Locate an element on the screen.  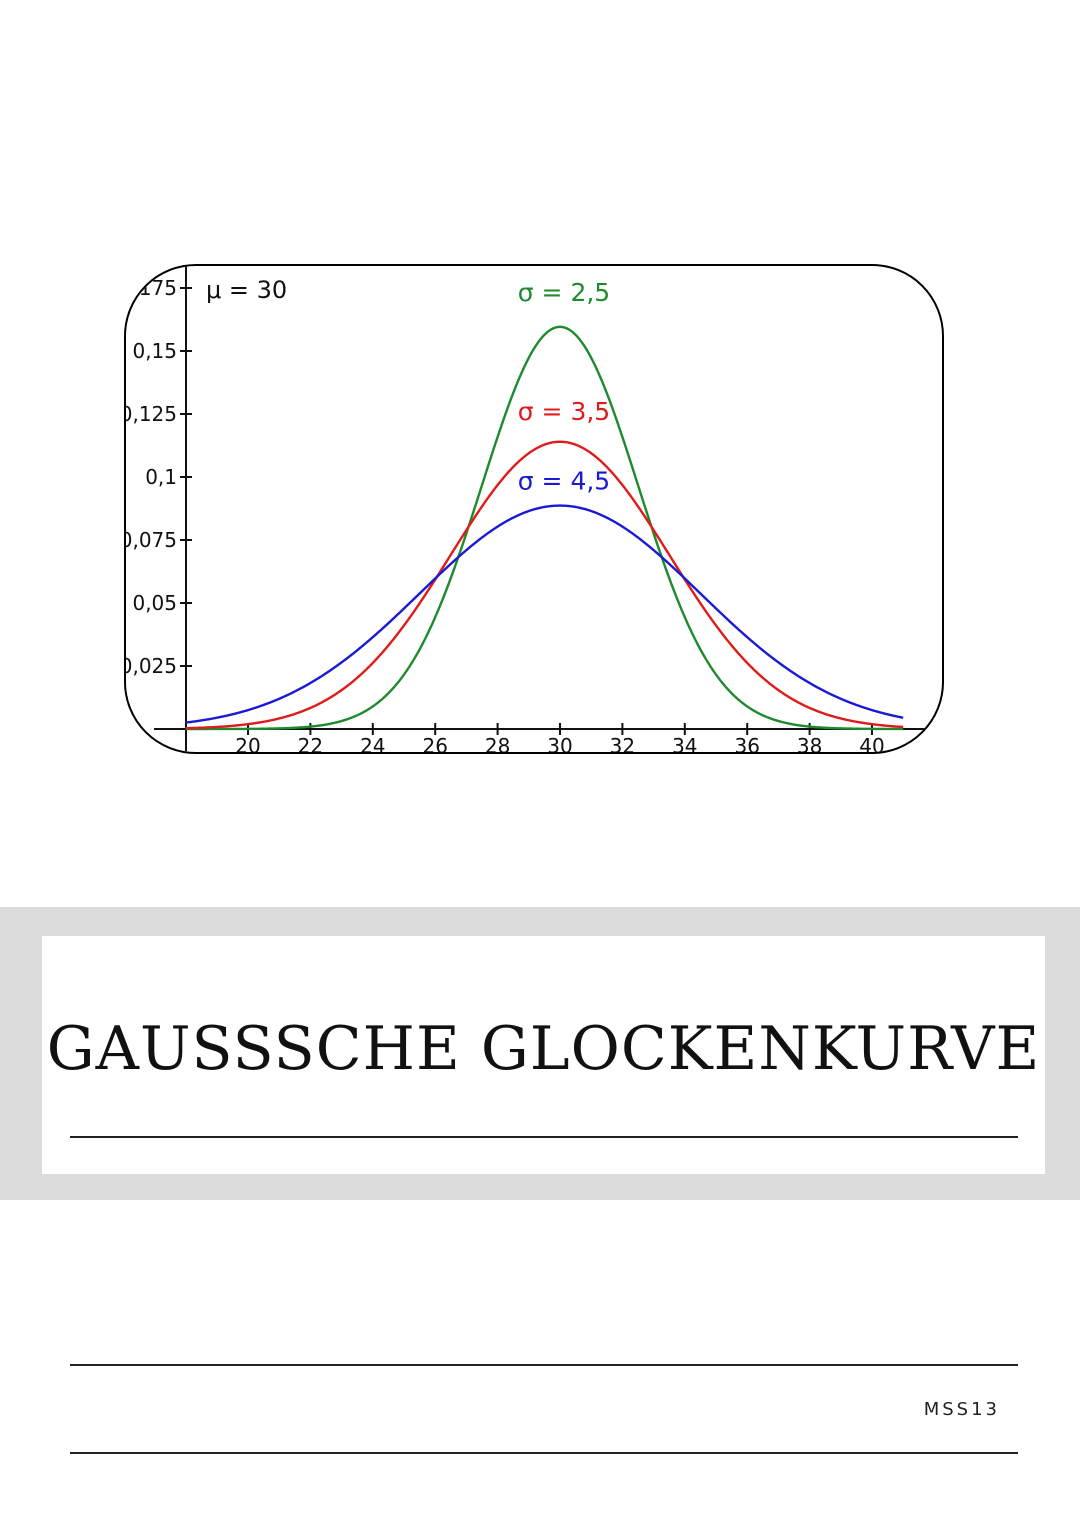
series-label: σ = 4,5 is located at coordinates (564, 481).